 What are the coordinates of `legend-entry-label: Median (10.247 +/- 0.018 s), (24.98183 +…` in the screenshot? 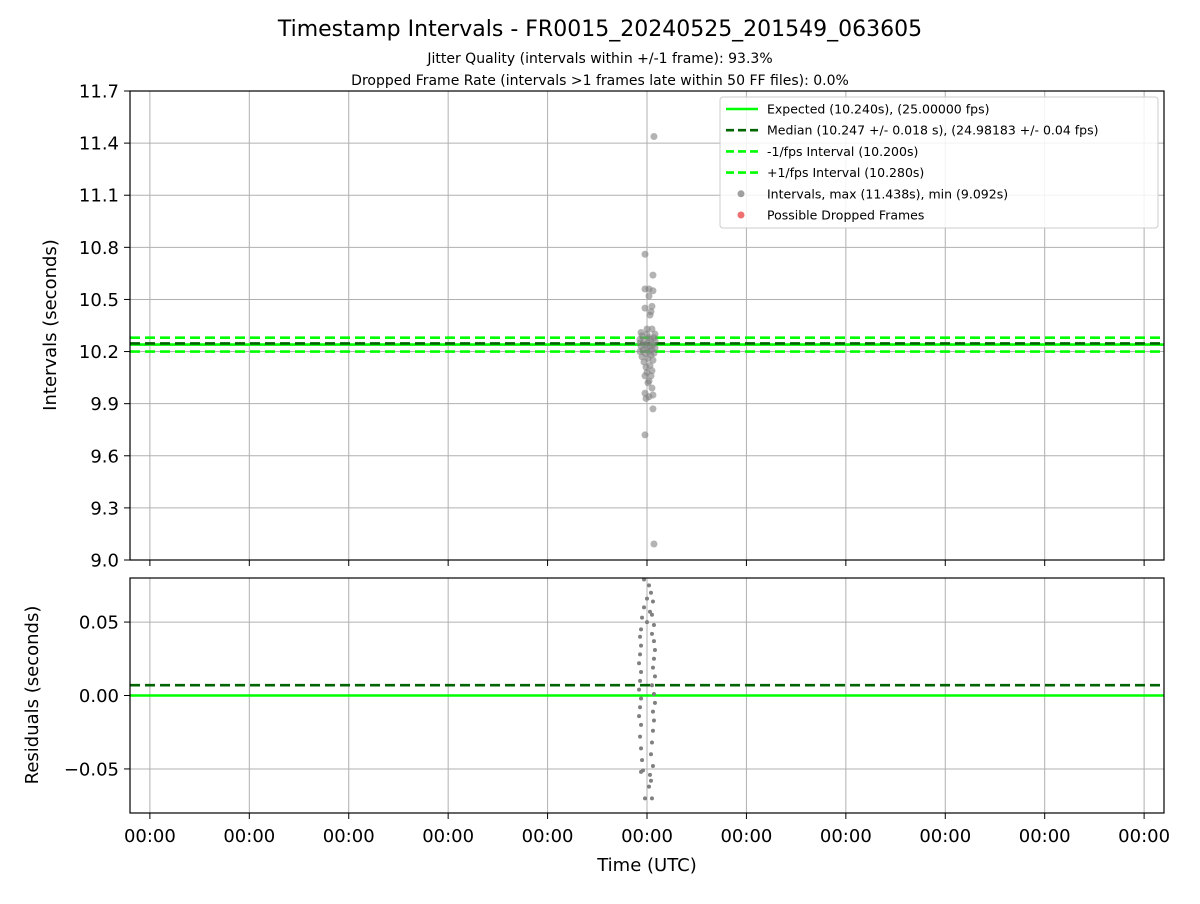 It's located at (932, 130).